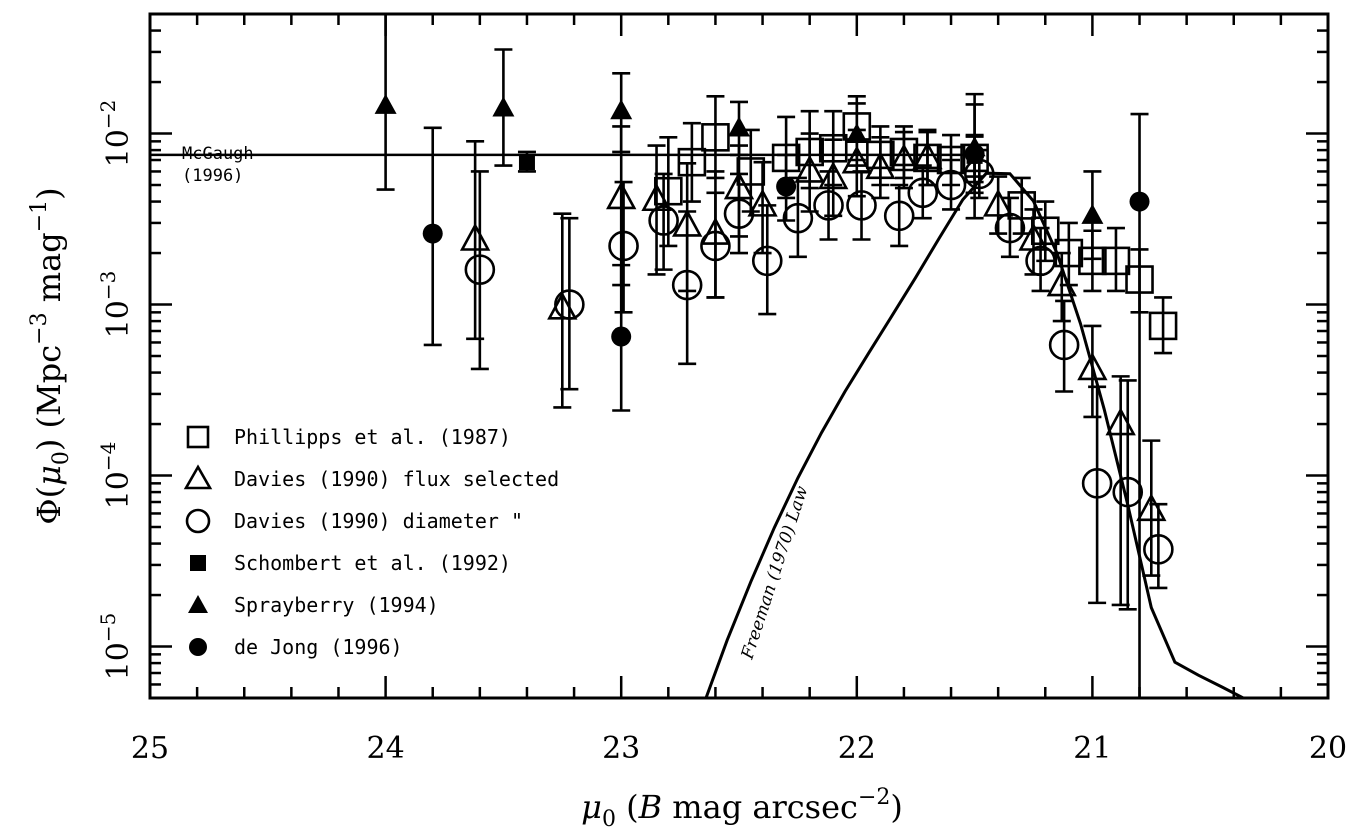  Describe the element at coordinates (49, 193) in the screenshot. I see `y-title-close: )` at that location.